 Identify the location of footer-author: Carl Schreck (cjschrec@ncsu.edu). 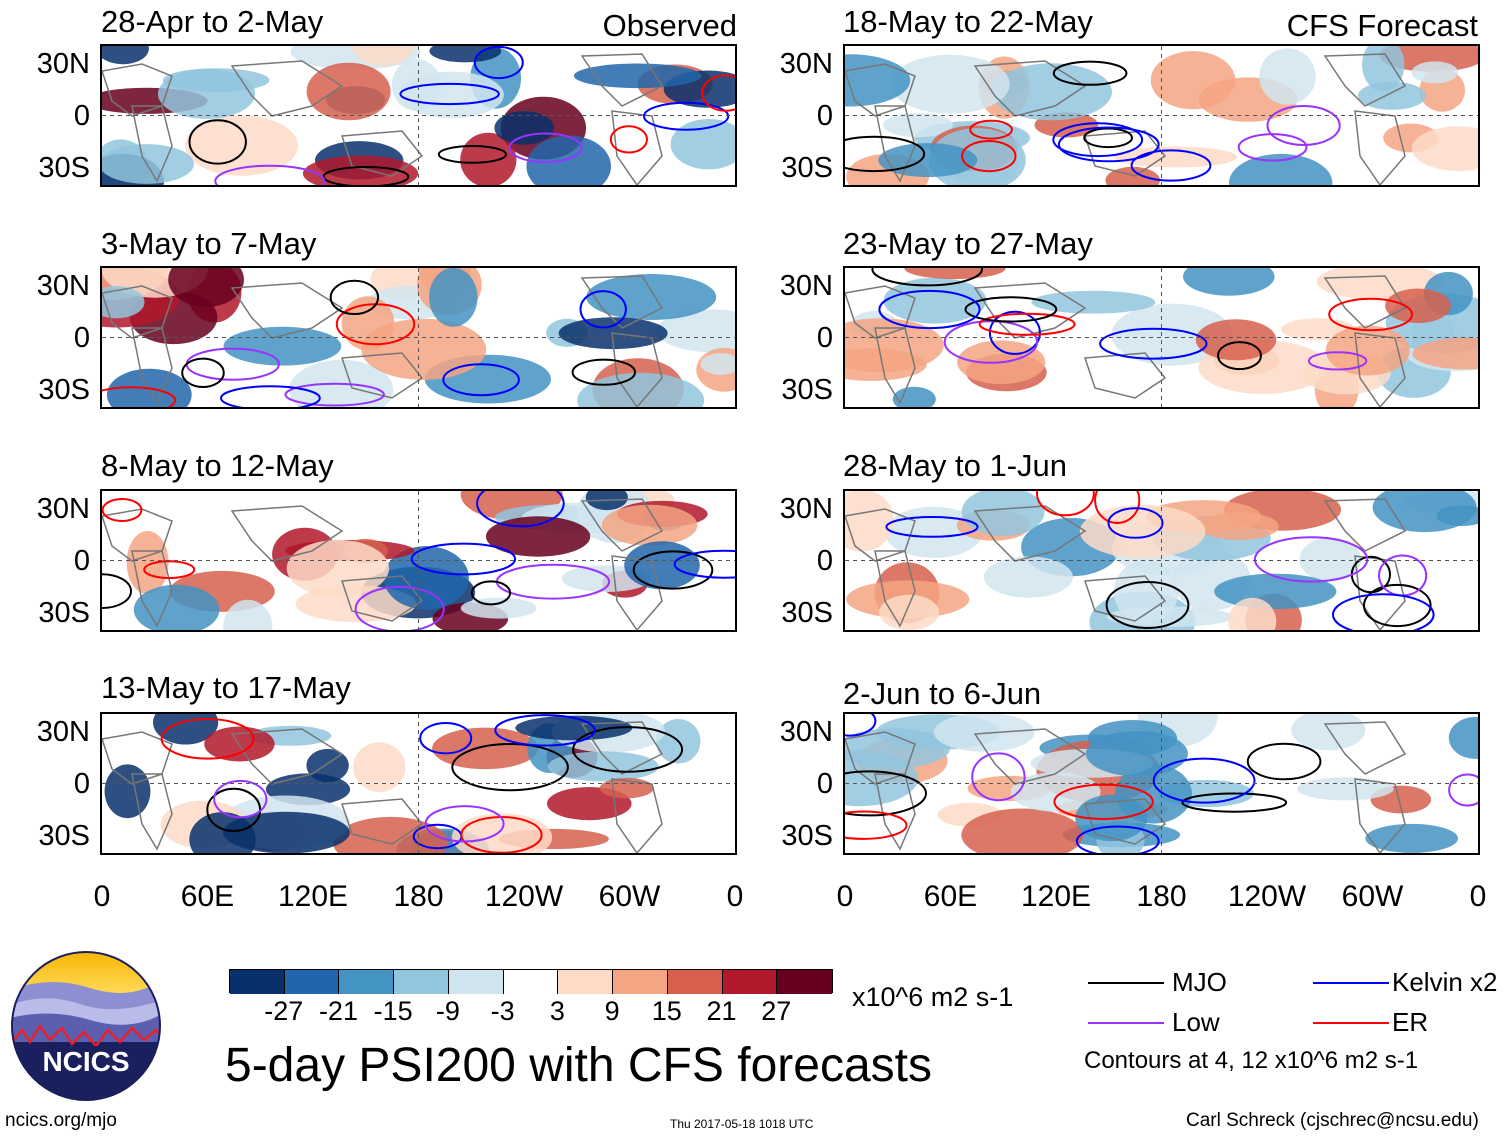
(1332, 1120).